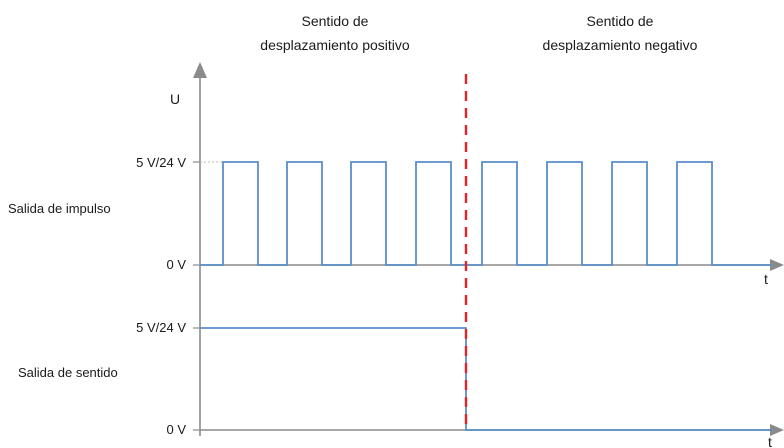 The width and height of the screenshot is (784, 448). What do you see at coordinates (200, 70) in the screenshot?
I see `u-axis-arrow` at bounding box center [200, 70].